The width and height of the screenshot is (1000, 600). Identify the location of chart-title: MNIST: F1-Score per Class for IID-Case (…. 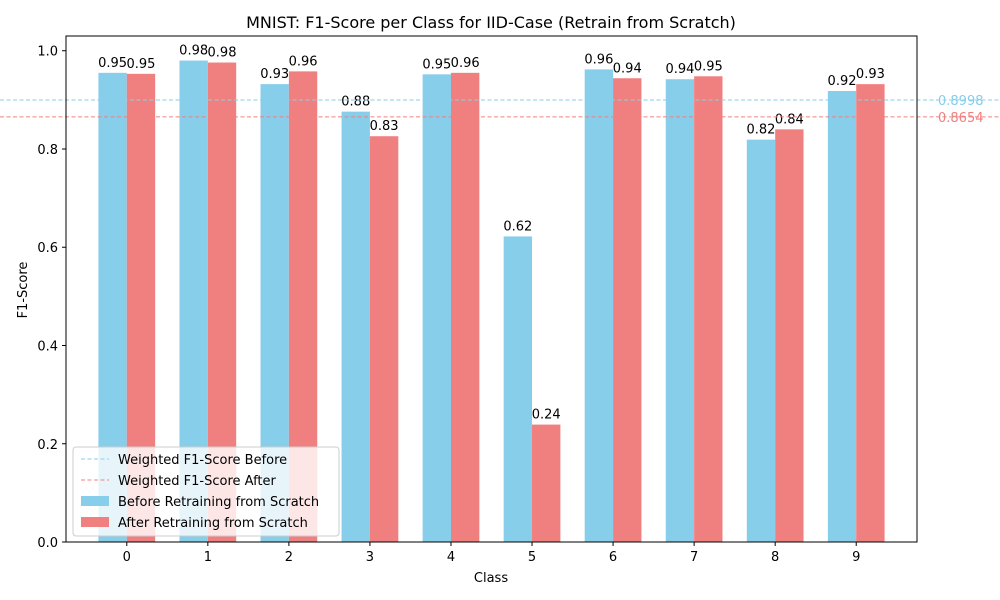
(491, 22).